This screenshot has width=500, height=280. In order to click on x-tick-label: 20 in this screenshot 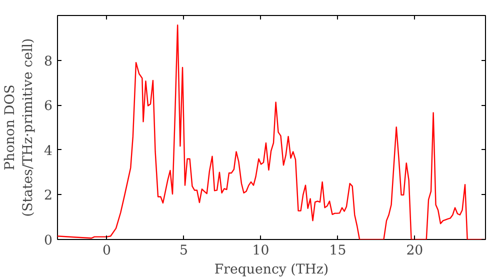, I will do `click(415, 251)`.